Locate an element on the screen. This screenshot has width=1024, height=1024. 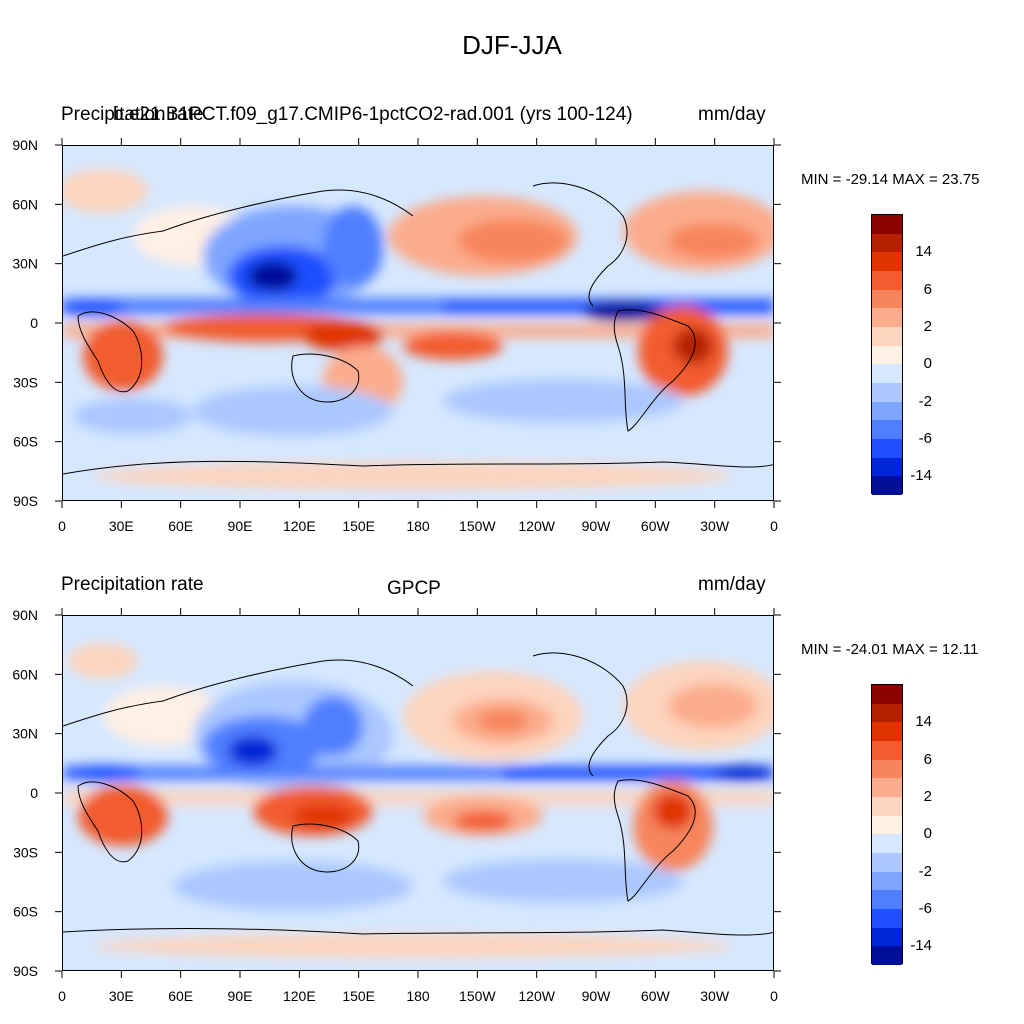
bottom-colorbar is located at coordinates (887, 824).